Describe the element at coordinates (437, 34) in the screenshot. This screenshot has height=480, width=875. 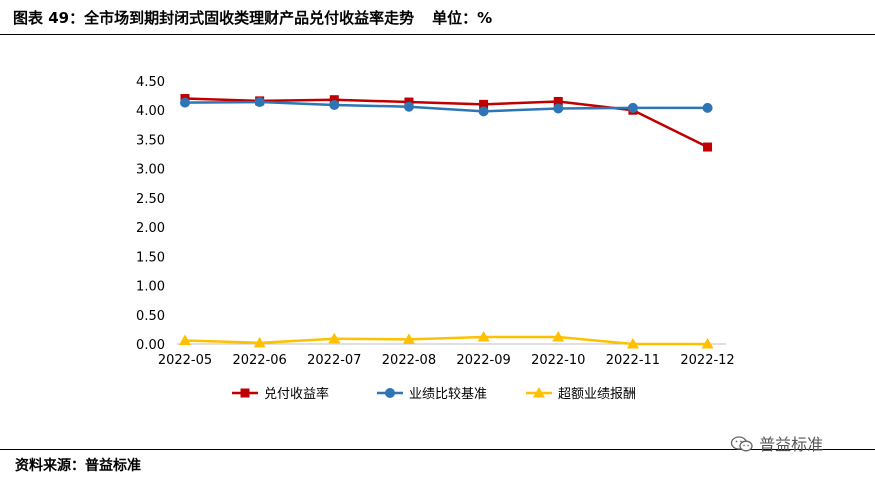
I see `top-divider` at that location.